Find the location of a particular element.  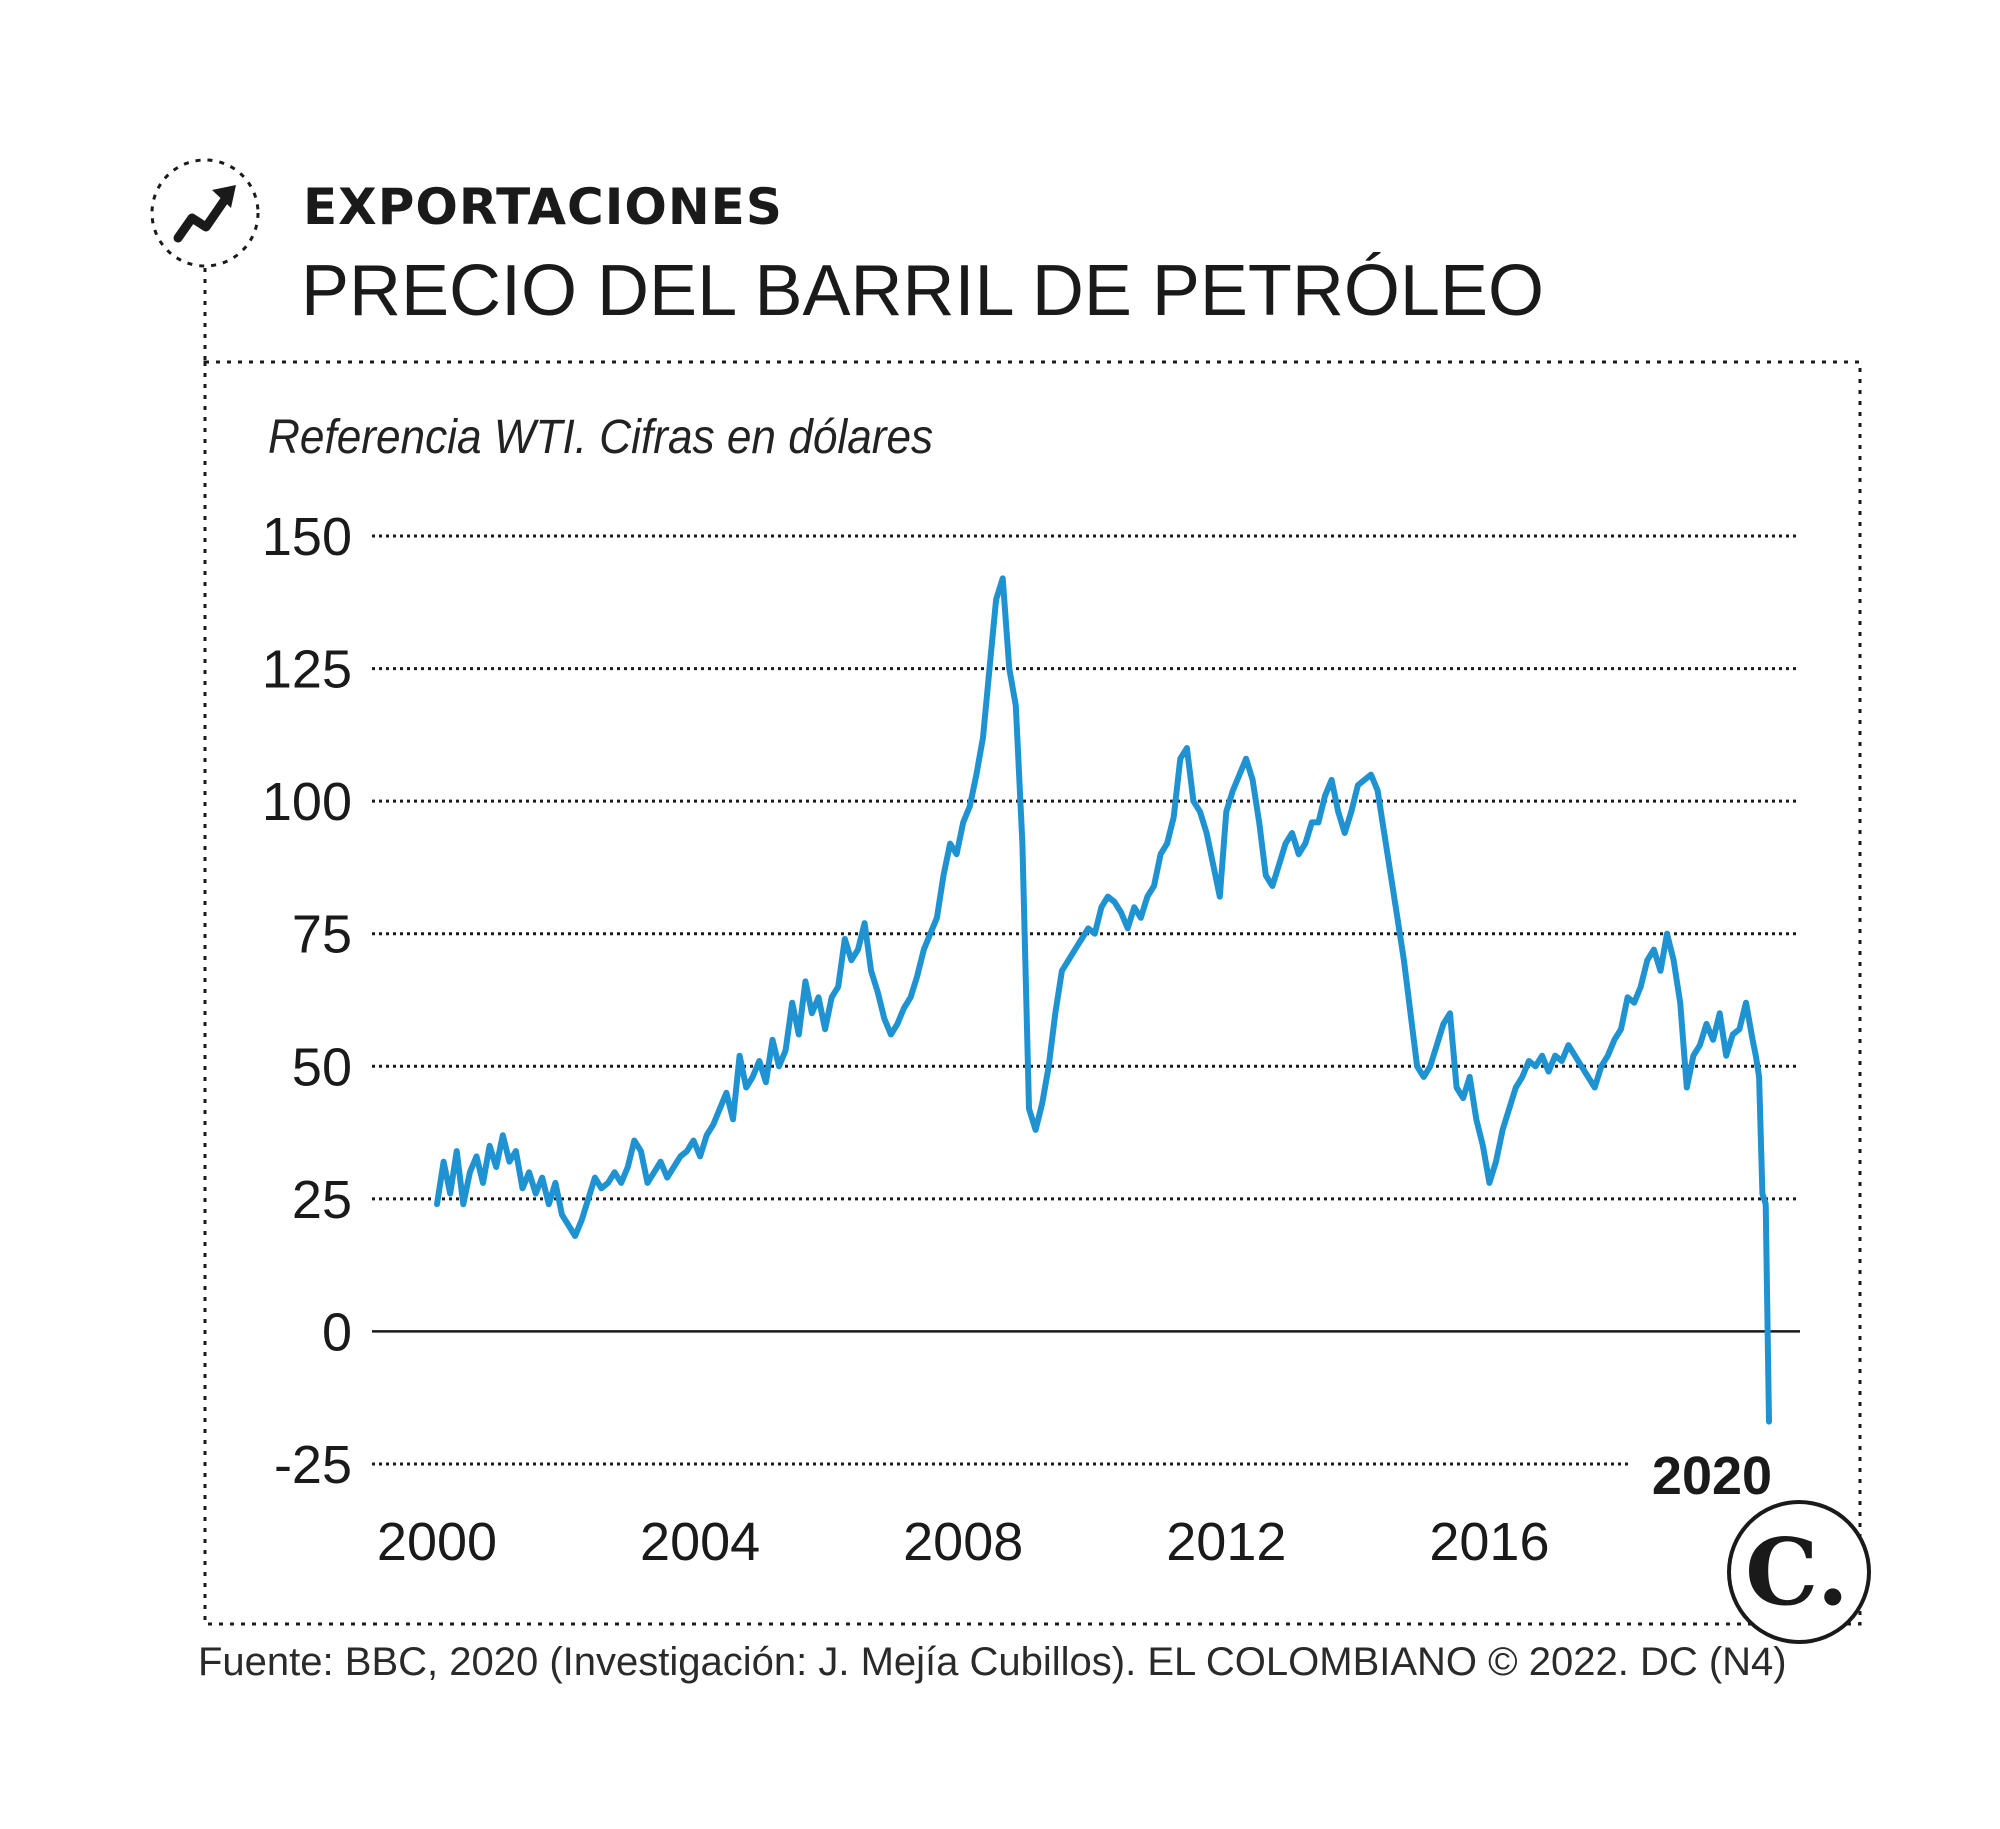

el-colombiano-logo: C. is located at coordinates (1799, 1572).